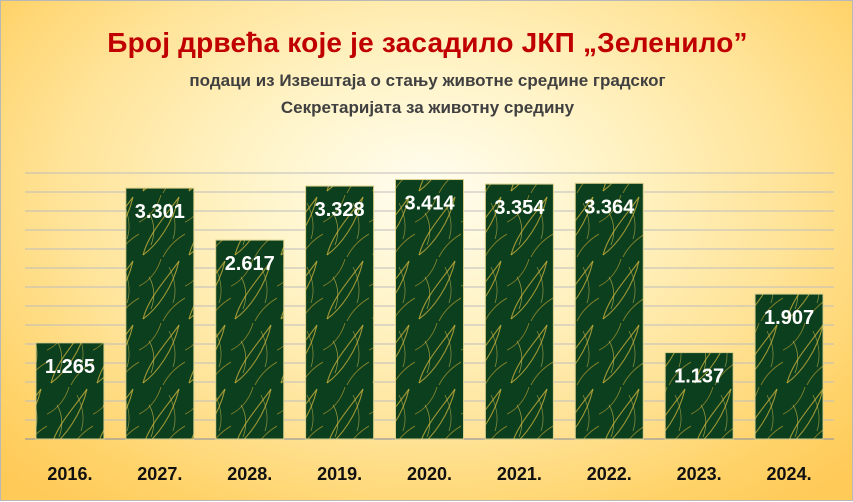  Describe the element at coordinates (519, 474) in the screenshot. I see `x-tick-label: 2021.` at that location.